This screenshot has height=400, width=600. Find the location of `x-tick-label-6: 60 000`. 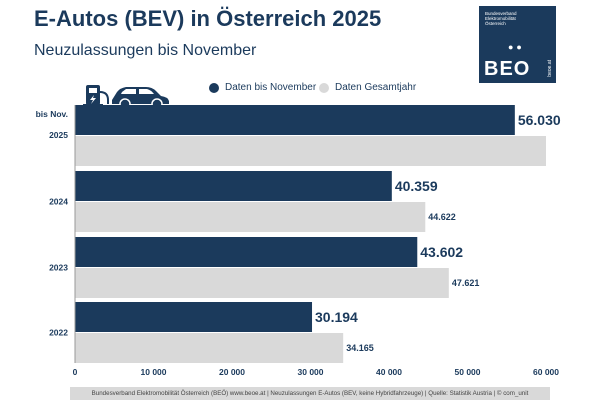

x-tick-label-6: 60 000 is located at coordinates (546, 372).